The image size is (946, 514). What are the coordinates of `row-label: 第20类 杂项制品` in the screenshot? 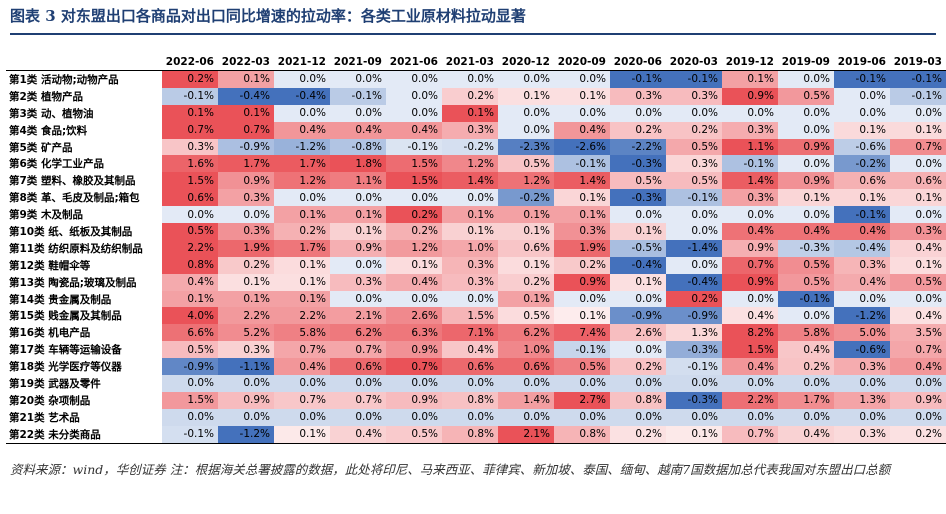 It's located at (50, 400).